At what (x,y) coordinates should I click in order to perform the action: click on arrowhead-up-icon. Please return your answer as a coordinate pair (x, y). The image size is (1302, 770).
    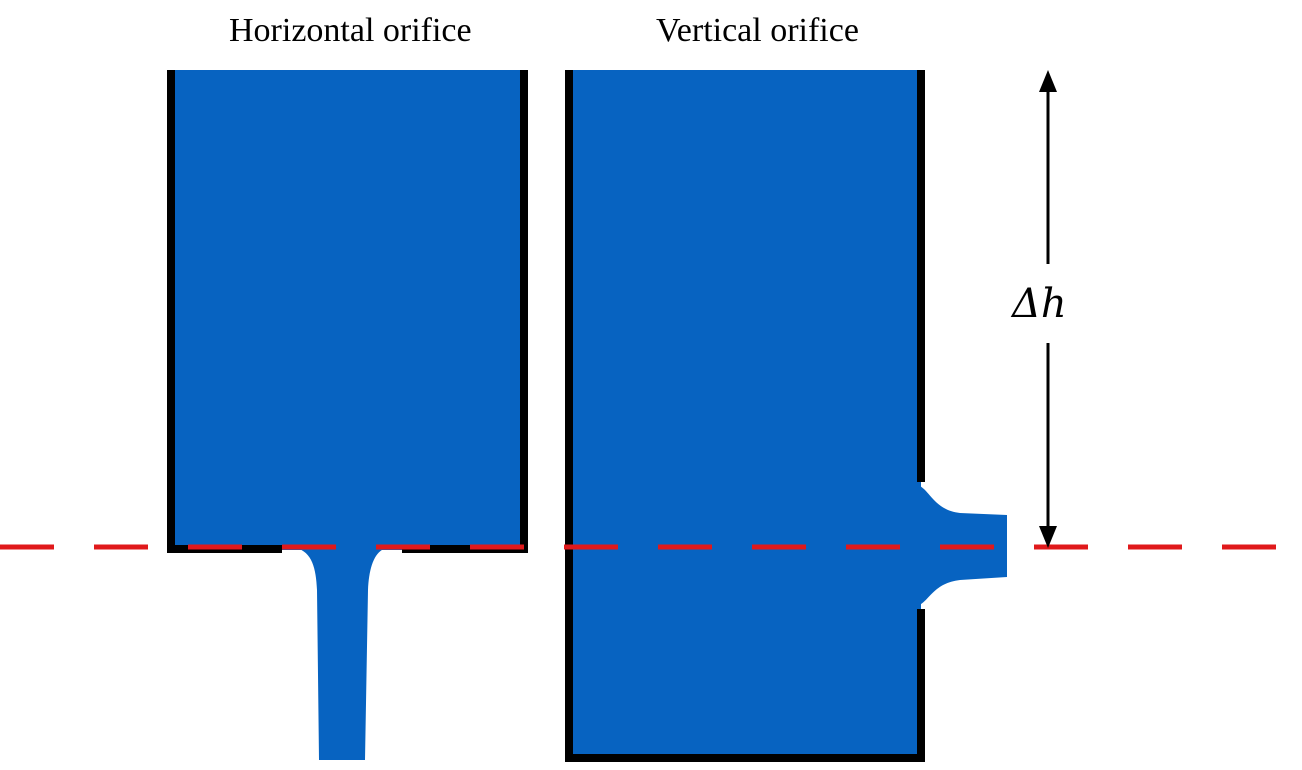
    Looking at the image, I should click on (1048, 81).